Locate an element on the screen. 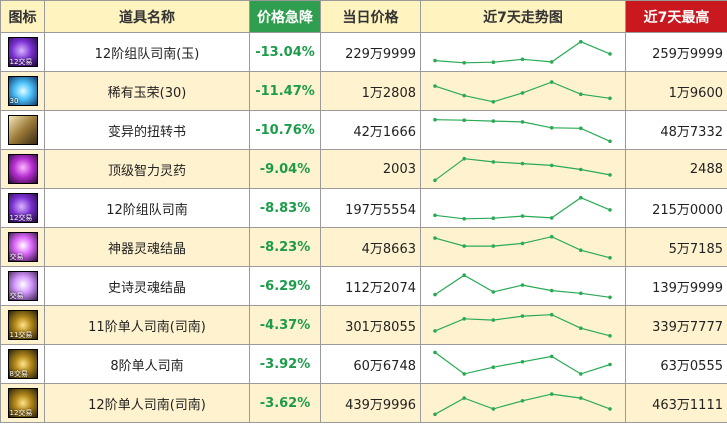 This screenshot has width=727, height=434. icon-tag: 11交易 is located at coordinates (21, 335).